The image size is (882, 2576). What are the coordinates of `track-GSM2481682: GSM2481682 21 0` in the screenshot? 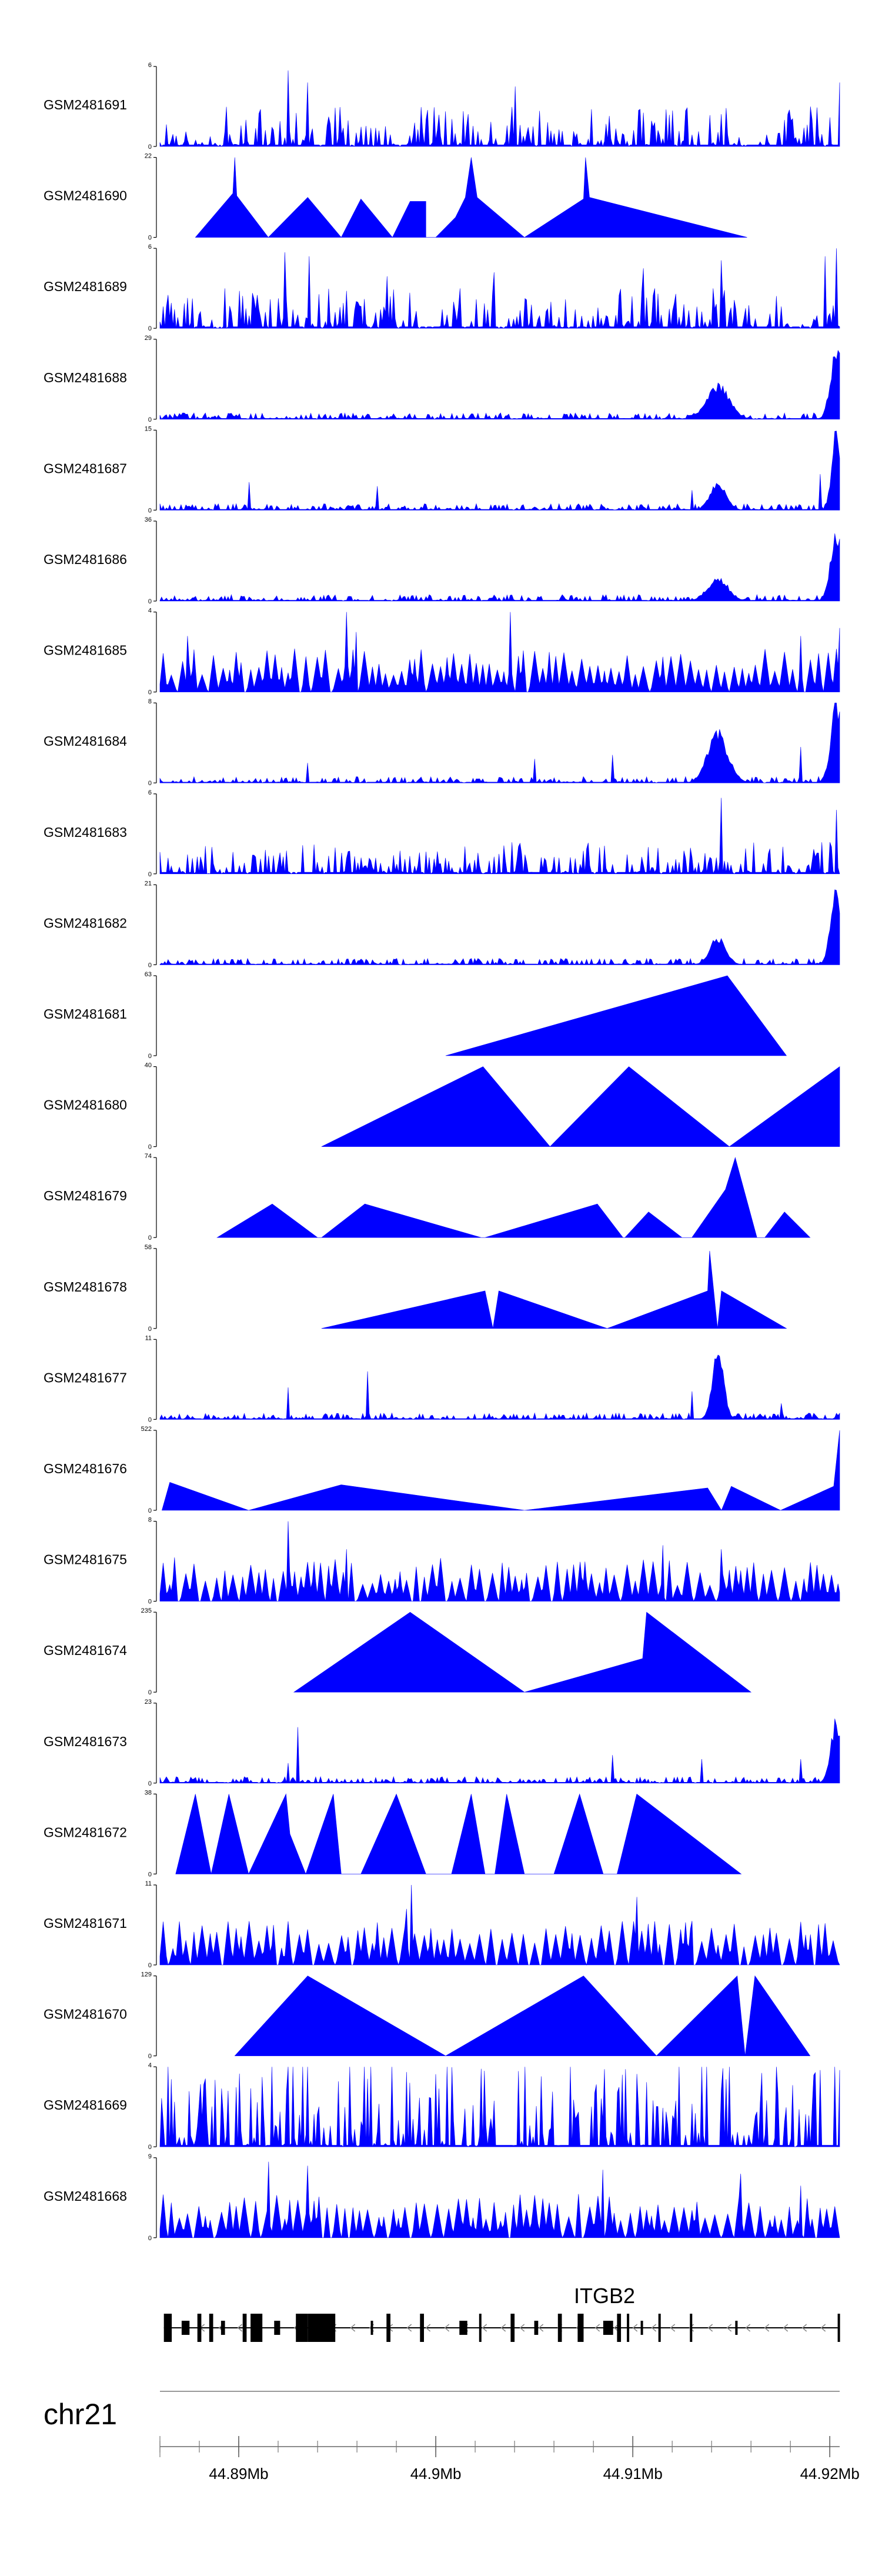 It's located at (442, 924).